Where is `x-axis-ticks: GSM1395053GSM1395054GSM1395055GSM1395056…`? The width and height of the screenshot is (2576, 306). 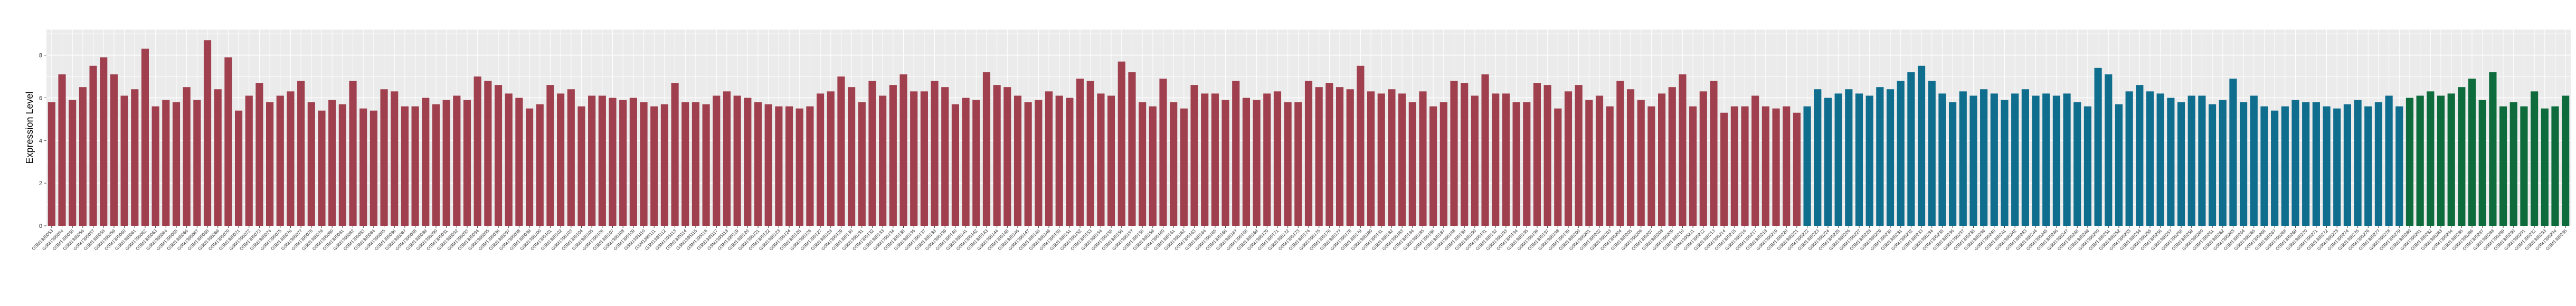 x-axis-ticks: GSM1395053GSM1395054GSM1395055GSM1395056… is located at coordinates (1299, 239).